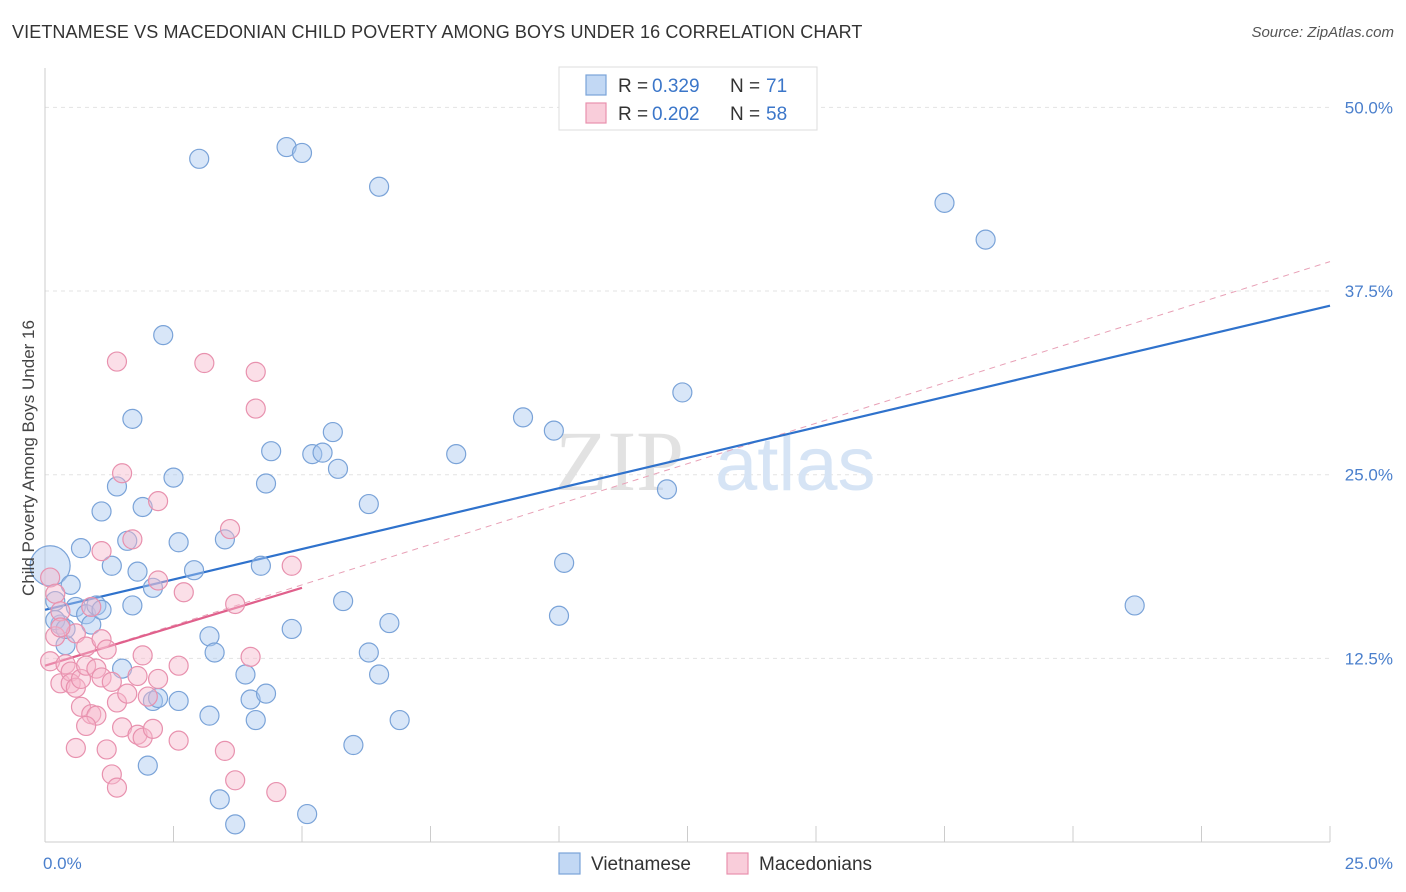 Image resolution: width=1406 pixels, height=892 pixels. What do you see at coordinates (676, 114) in the screenshot?
I see `r-value: 0.202` at bounding box center [676, 114].